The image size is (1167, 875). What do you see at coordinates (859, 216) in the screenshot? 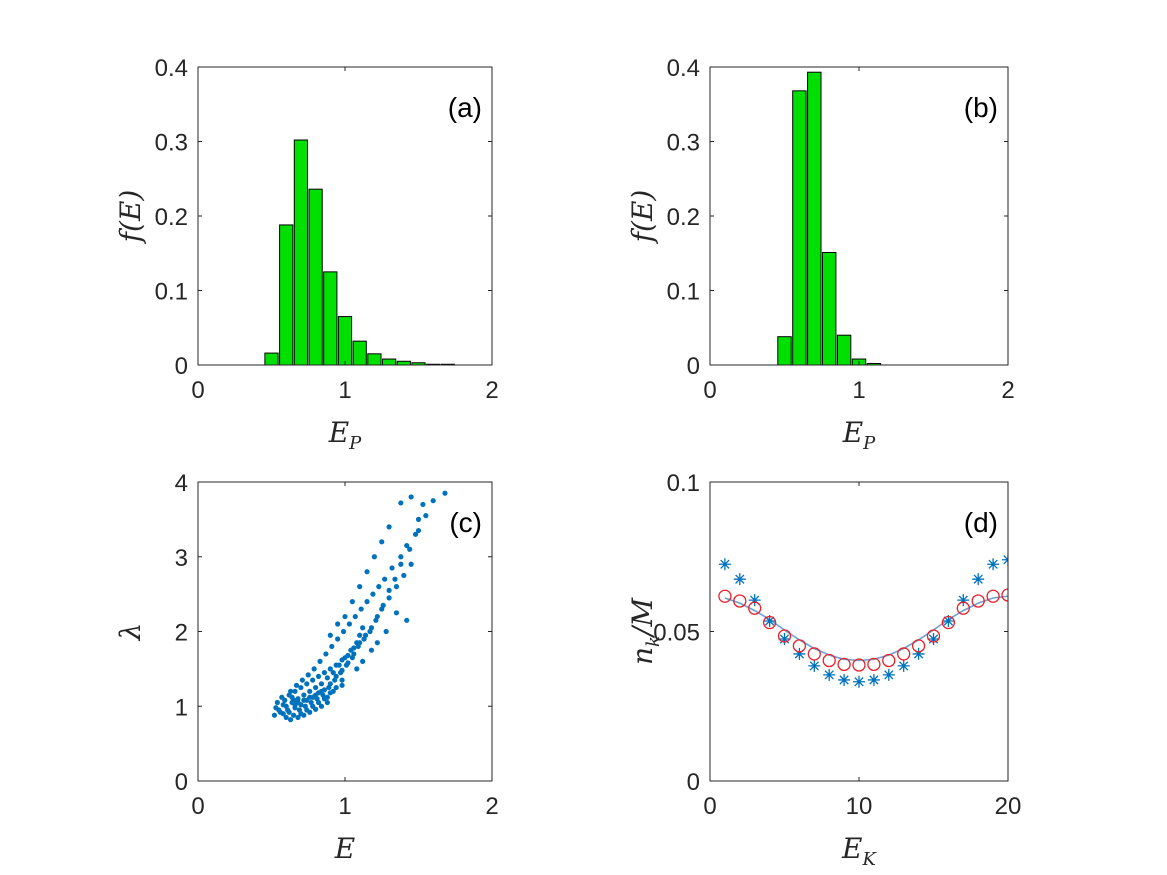
I see `plot-area` at bounding box center [859, 216].